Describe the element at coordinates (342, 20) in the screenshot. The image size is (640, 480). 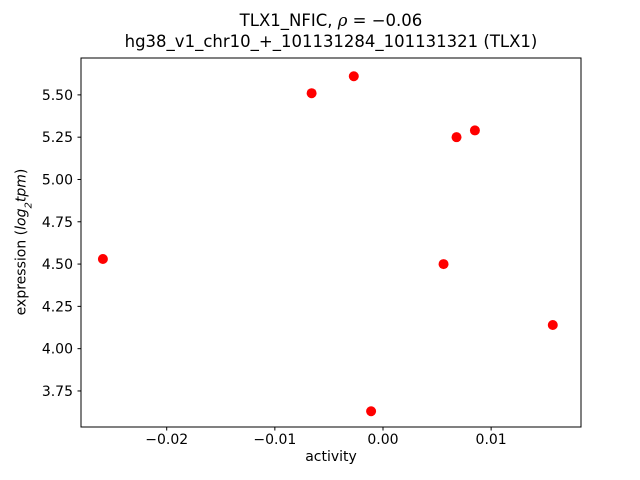
I see `rho-symbol: ρ` at that location.